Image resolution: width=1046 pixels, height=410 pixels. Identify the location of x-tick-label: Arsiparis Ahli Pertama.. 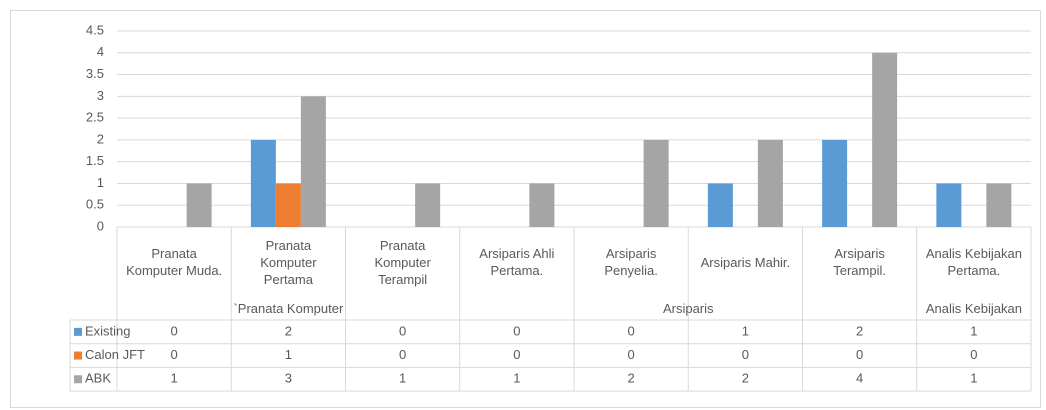
(517, 262).